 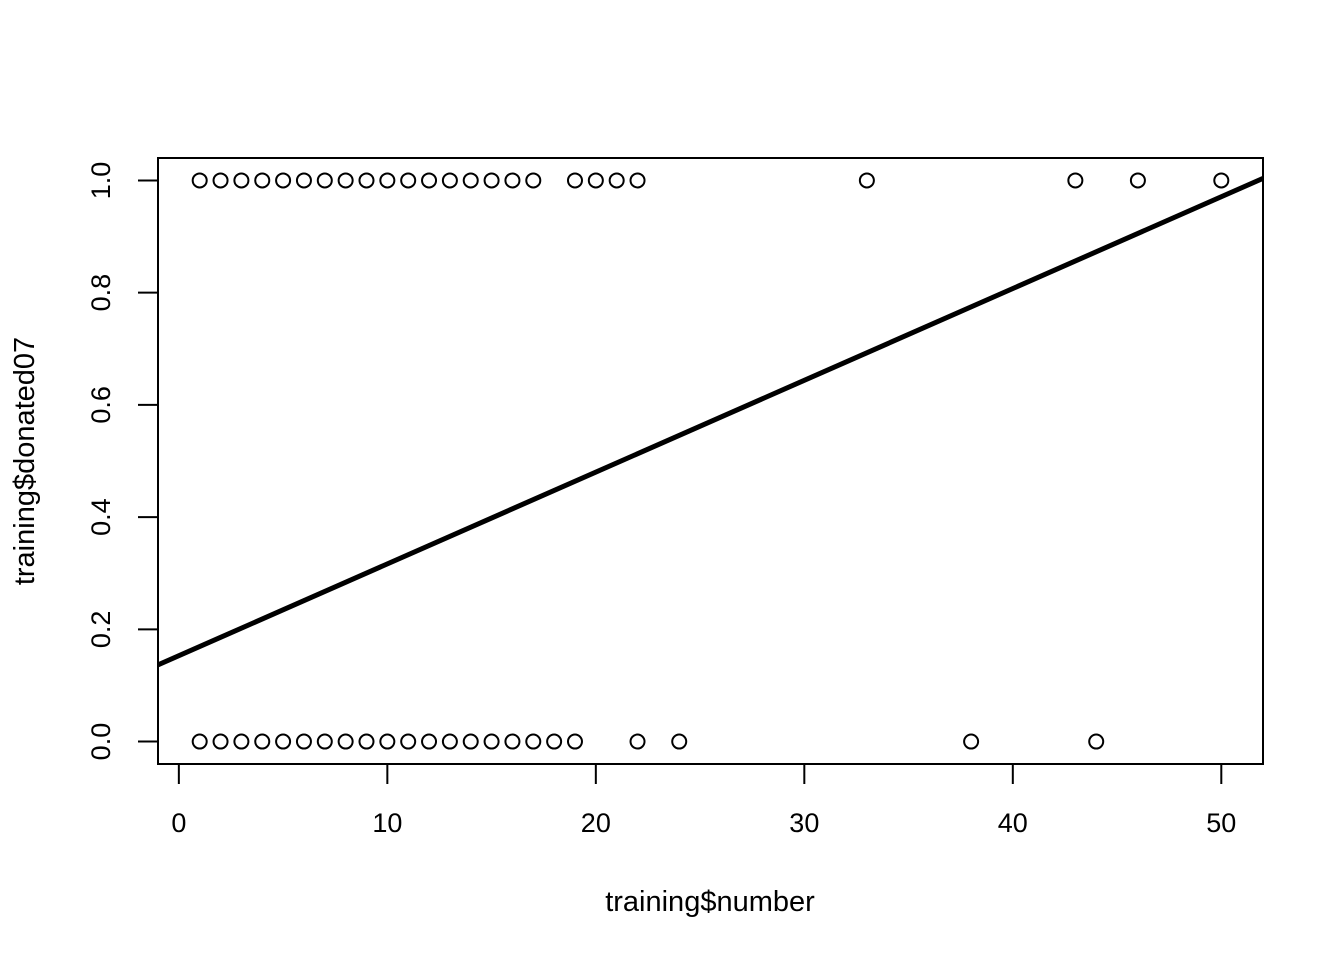 I want to click on y-tick-label: 0.6, so click(x=101, y=405).